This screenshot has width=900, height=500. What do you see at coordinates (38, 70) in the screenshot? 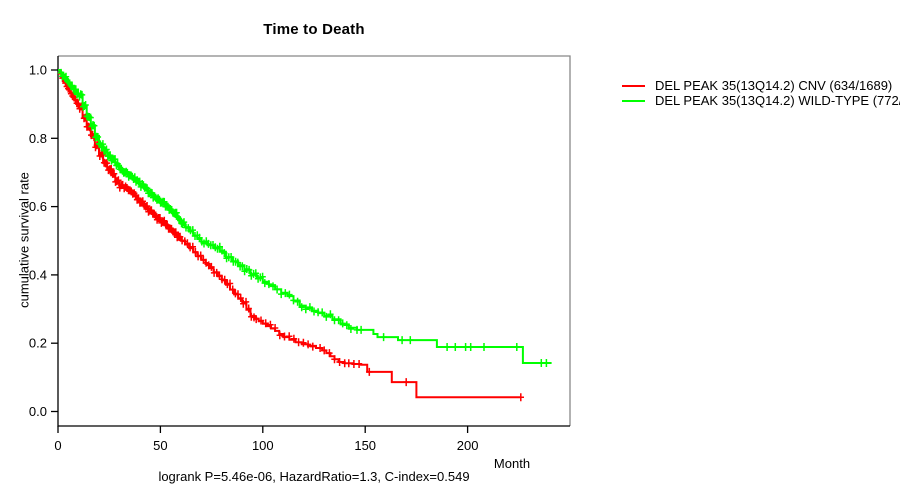
I see `svg-text: 1.0` at bounding box center [38, 70].